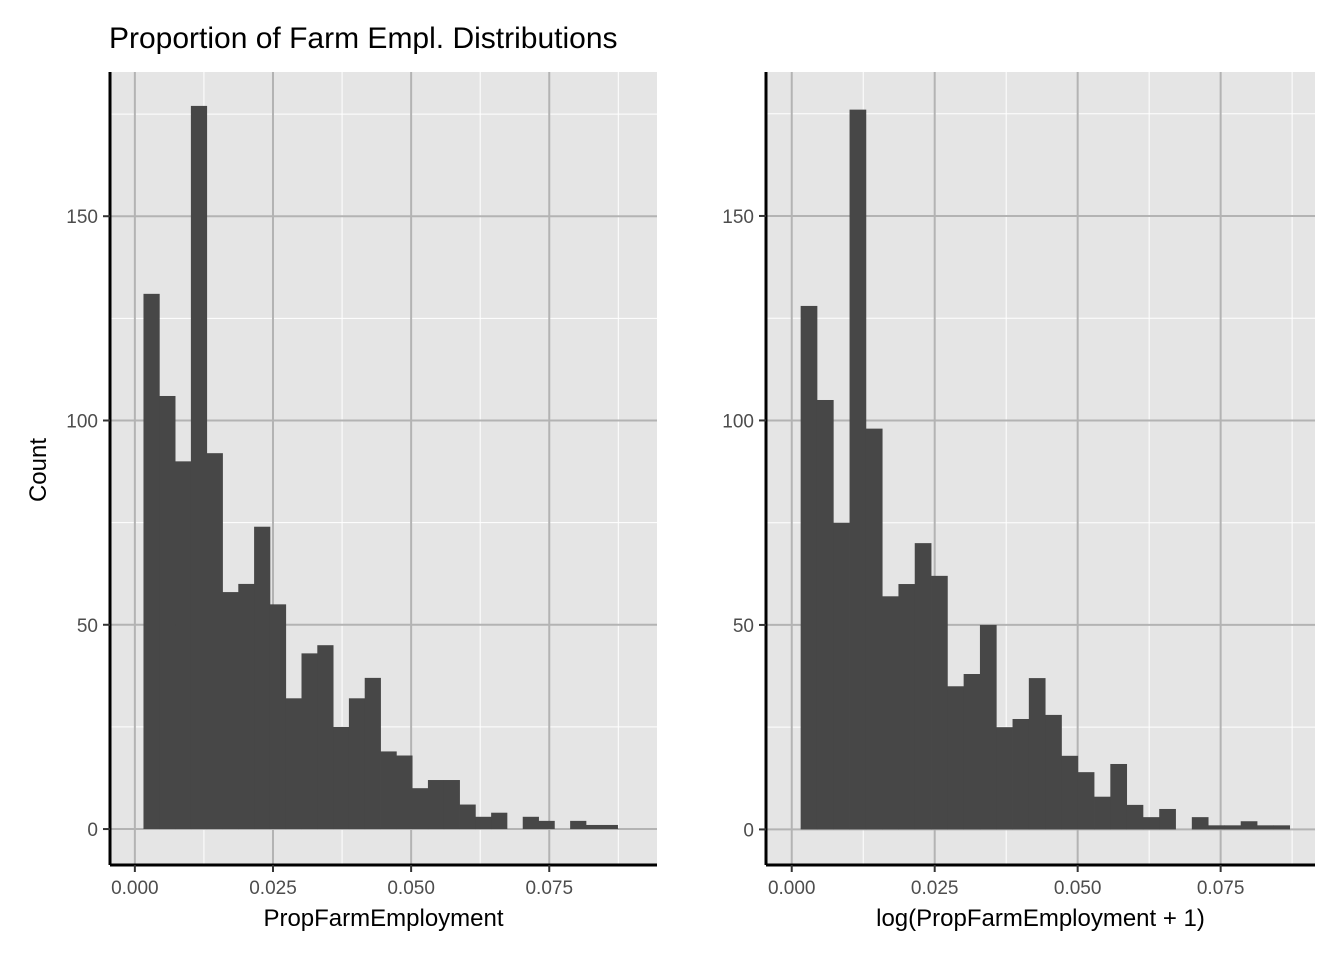 Image resolution: width=1344 pixels, height=960 pixels. What do you see at coordinates (1040, 918) in the screenshot?
I see `x-axis-label: log(PropFarmEmployment + 1)` at bounding box center [1040, 918].